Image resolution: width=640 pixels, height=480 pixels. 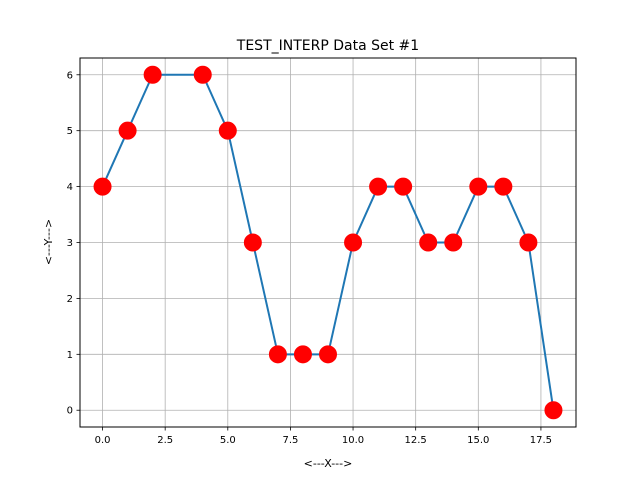 What do you see at coordinates (541, 440) in the screenshot?
I see `x-tick-label: 17.5` at bounding box center [541, 440].